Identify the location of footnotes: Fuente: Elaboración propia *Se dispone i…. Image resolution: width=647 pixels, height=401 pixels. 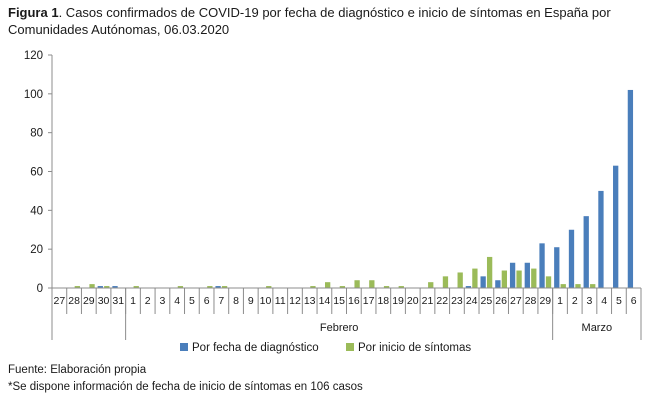
(185, 379).